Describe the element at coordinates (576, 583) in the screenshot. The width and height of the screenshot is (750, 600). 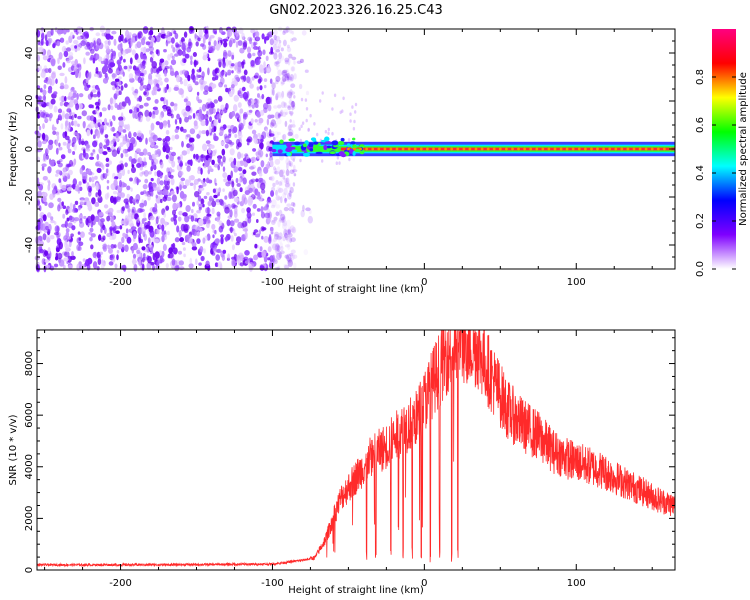
I see `x-tick-label: 100` at that location.